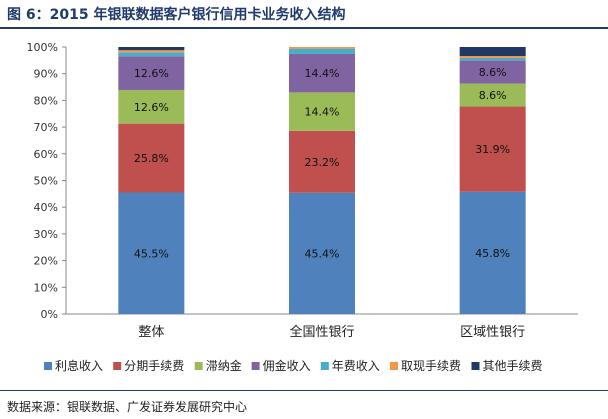 This screenshot has height=419, width=608. What do you see at coordinates (154, 366) in the screenshot?
I see `legend-label: 分期手续费` at bounding box center [154, 366].